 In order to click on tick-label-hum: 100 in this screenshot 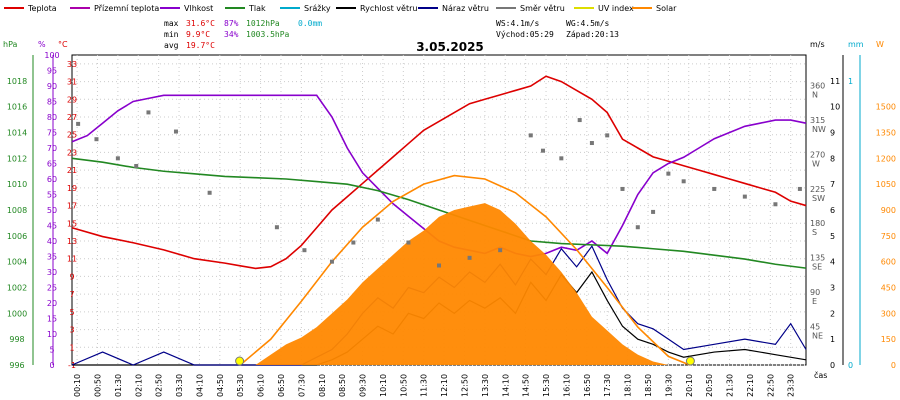, I will do `click(51, 55)`.